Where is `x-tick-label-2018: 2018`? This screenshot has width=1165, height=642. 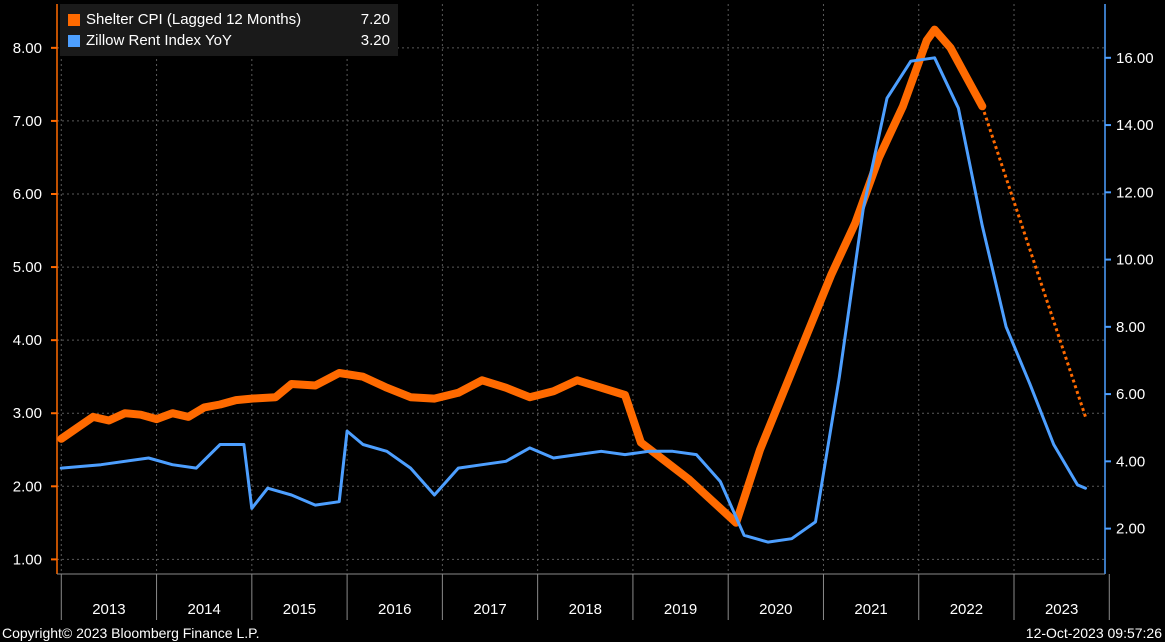 x-tick-label-2018: 2018 is located at coordinates (585, 609).